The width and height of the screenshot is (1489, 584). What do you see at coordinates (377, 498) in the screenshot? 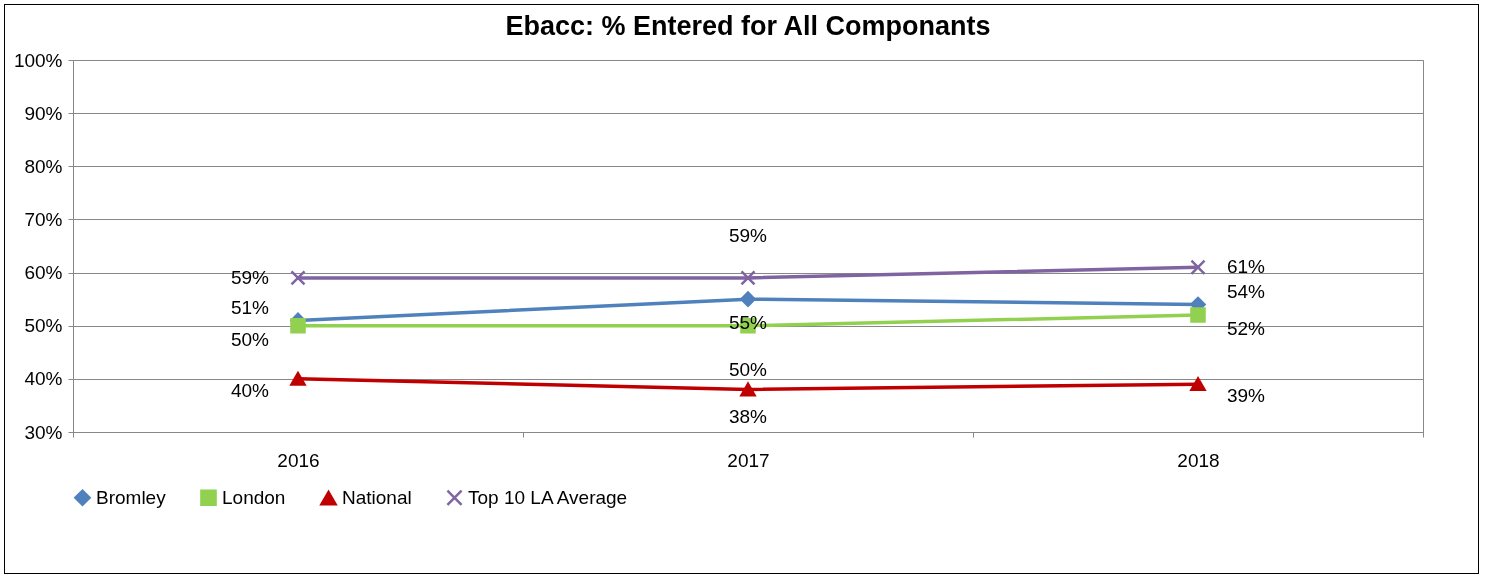
I see `legend-label: National` at bounding box center [377, 498].